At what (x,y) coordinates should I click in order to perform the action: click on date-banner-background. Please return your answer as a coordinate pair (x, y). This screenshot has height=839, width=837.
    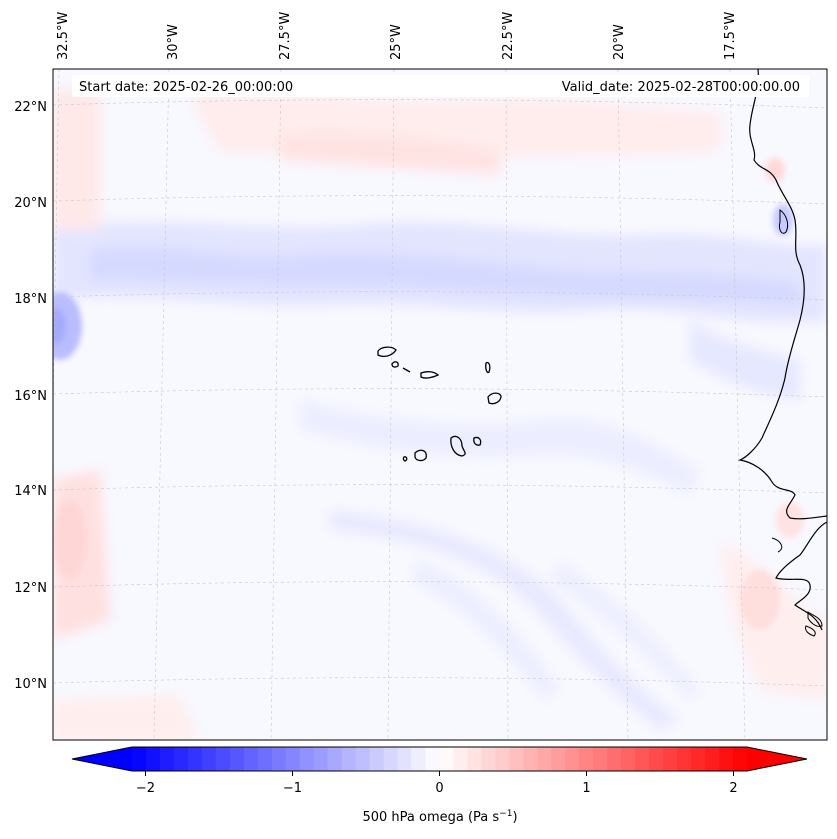
    Looking at the image, I should click on (440, 86).